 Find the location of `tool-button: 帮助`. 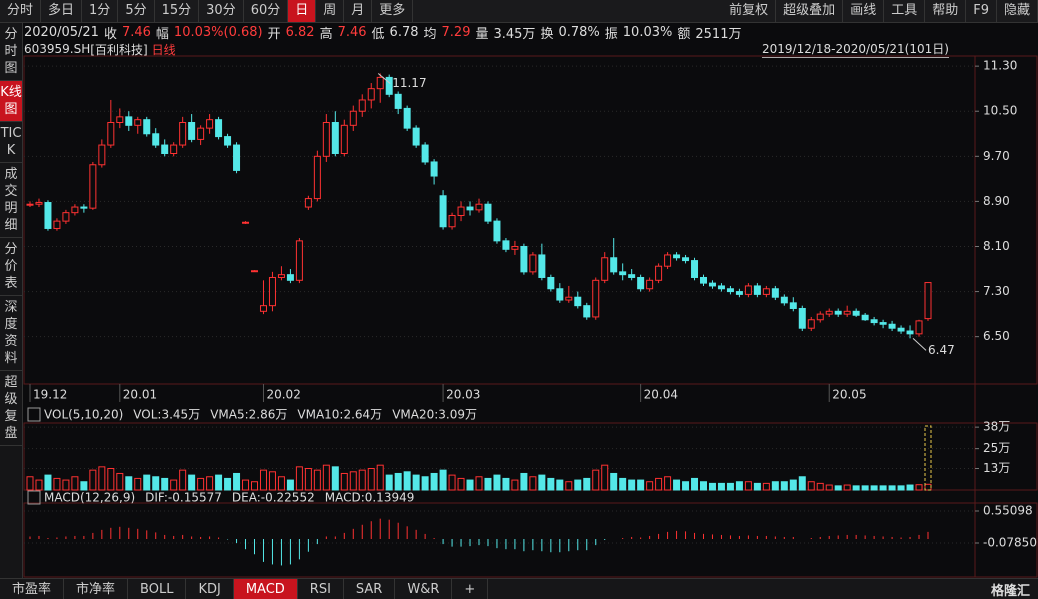

tool-button: 帮助 is located at coordinates (946, 11).